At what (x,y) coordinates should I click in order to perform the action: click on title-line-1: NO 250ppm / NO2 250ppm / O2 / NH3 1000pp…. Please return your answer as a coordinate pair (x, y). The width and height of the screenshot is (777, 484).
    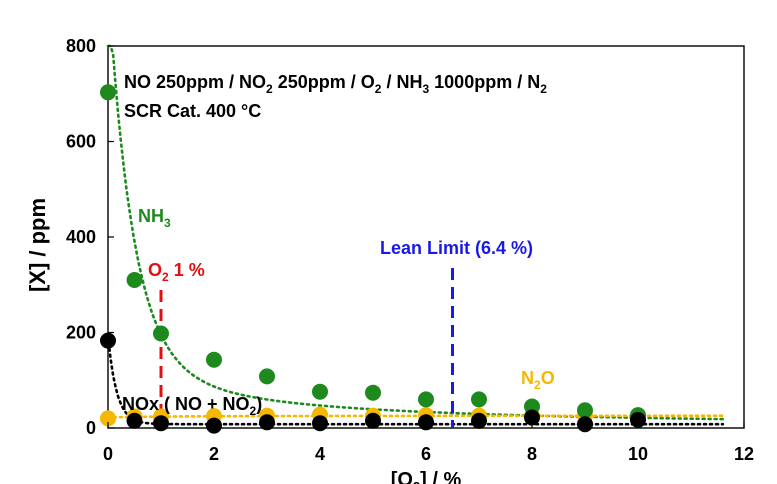
    Looking at the image, I should click on (335, 84).